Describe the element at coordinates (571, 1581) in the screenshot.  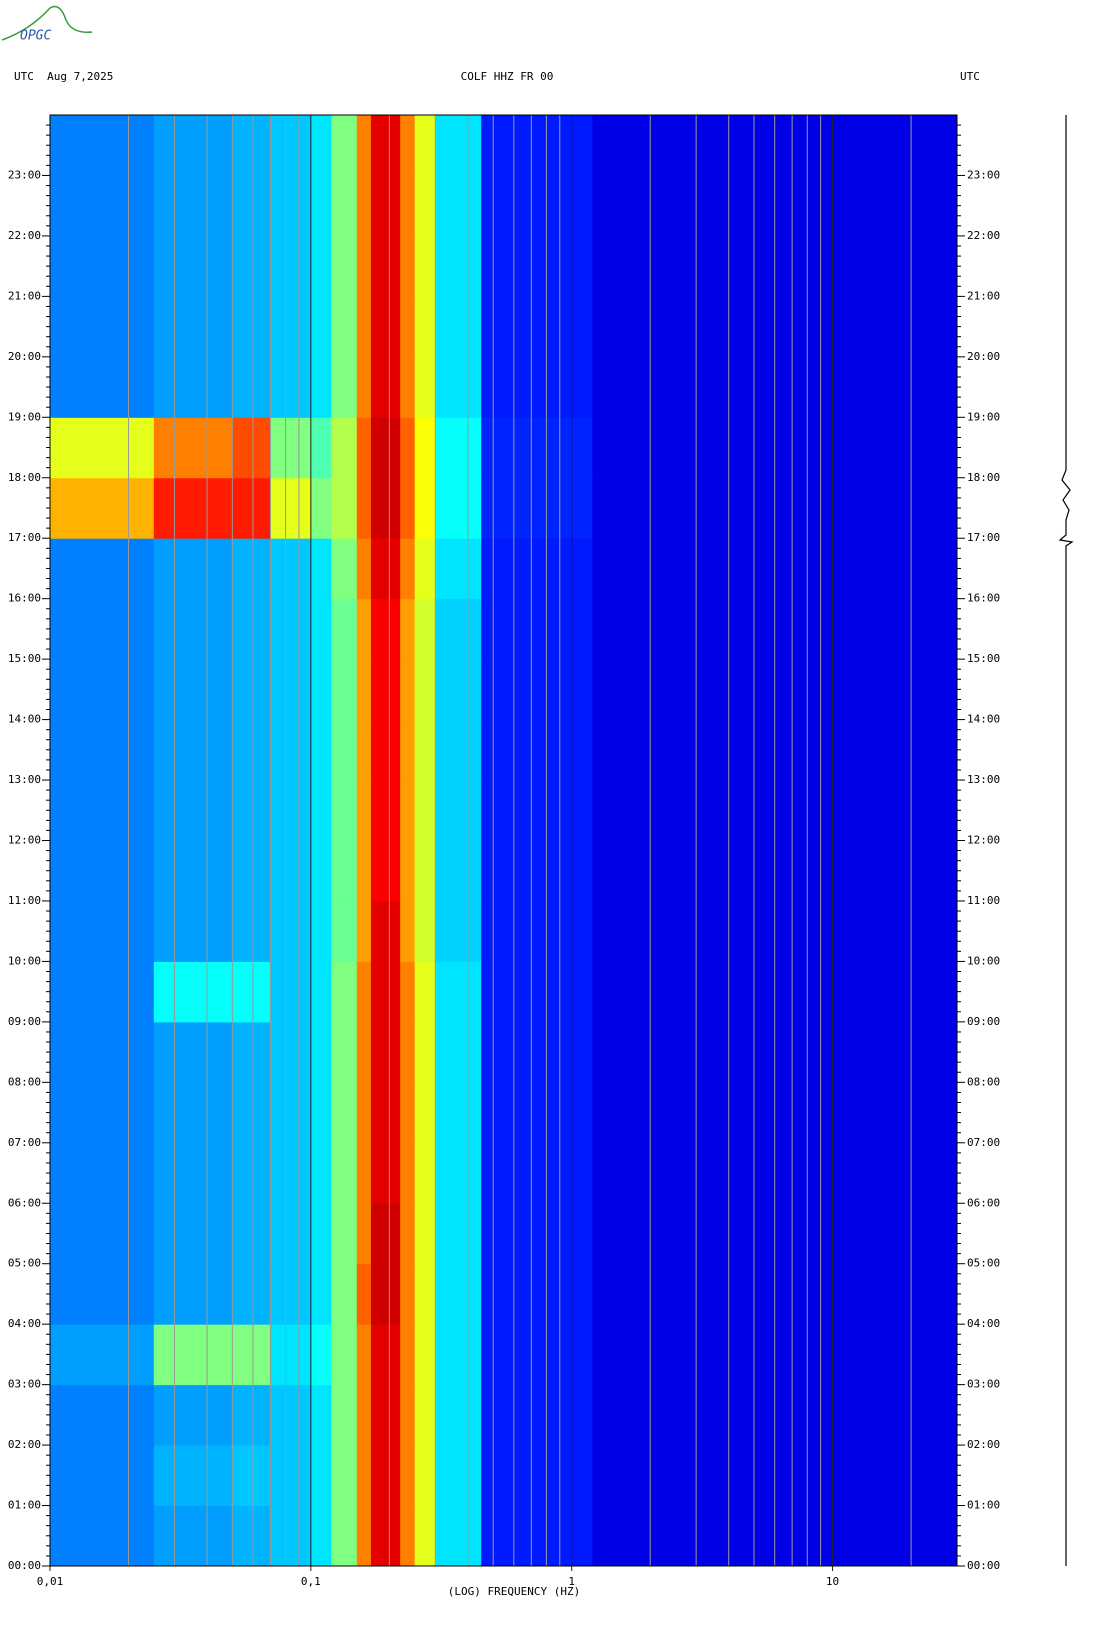
I see `x-tick-label: 1` at that location.